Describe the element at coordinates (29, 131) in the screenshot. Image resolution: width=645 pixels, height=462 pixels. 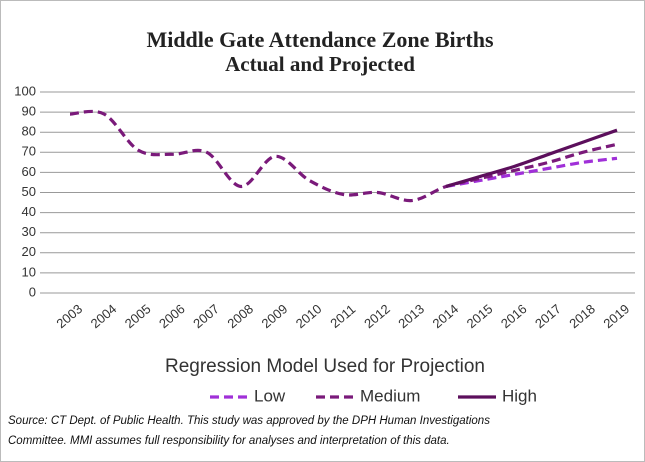
I see `y-tick-label: 80` at that location.